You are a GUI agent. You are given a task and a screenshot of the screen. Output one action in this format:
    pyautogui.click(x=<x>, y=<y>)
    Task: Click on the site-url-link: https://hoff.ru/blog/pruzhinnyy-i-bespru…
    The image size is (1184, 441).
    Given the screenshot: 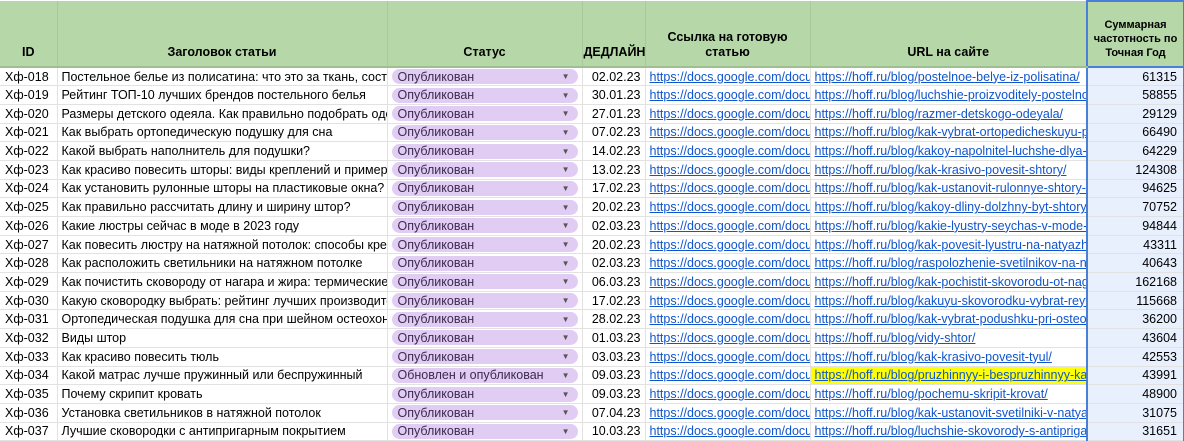 What is the action you would take?
    pyautogui.click(x=950, y=375)
    